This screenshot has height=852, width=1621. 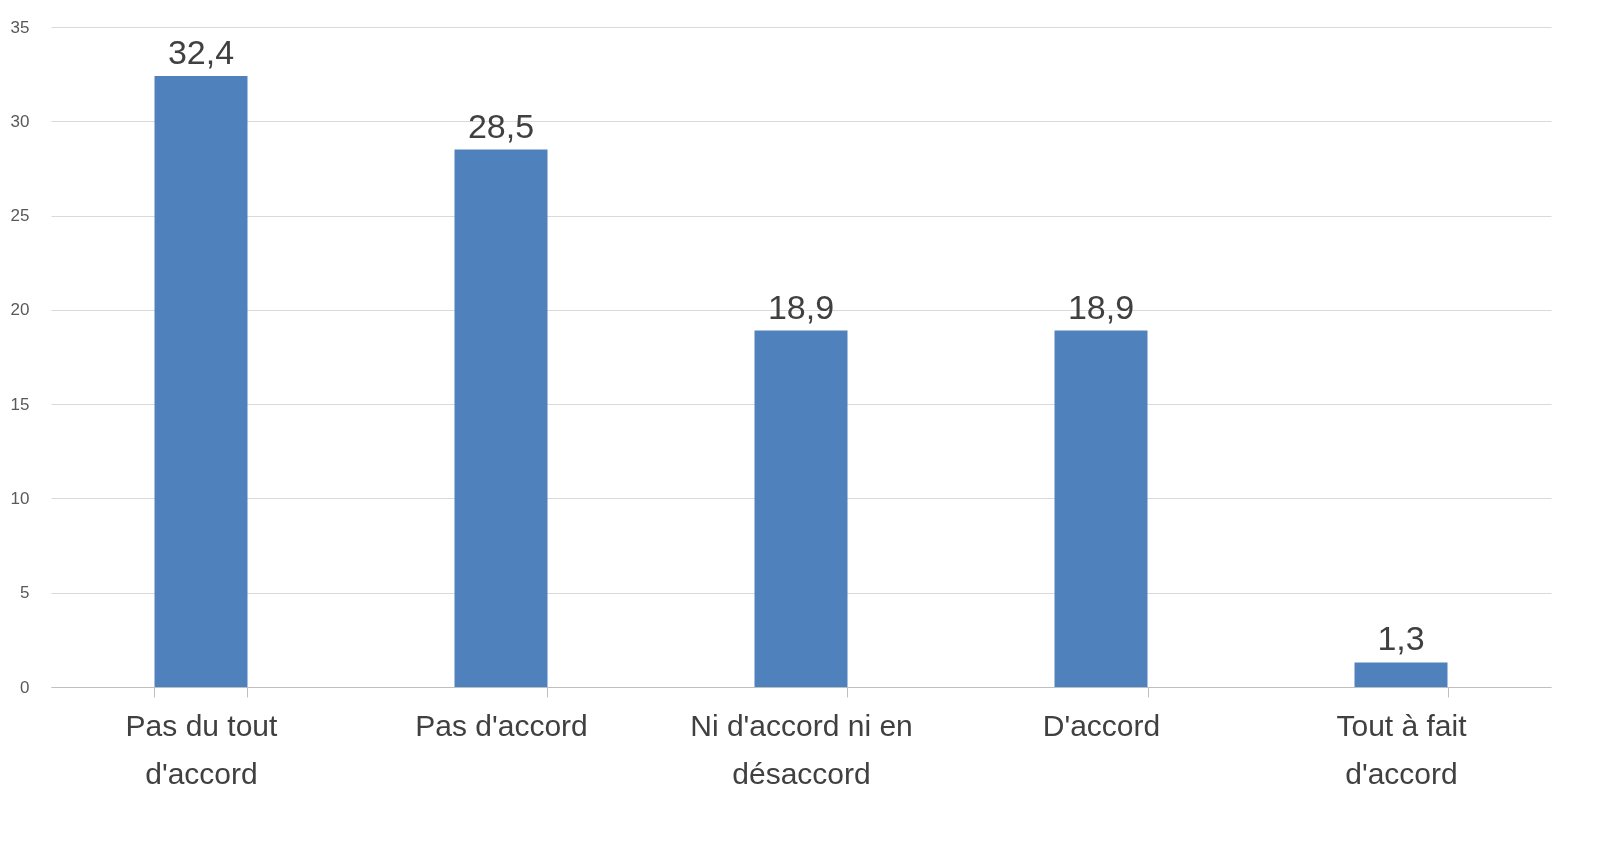 What do you see at coordinates (20, 404) in the screenshot?
I see `y-tick-label: 15` at bounding box center [20, 404].